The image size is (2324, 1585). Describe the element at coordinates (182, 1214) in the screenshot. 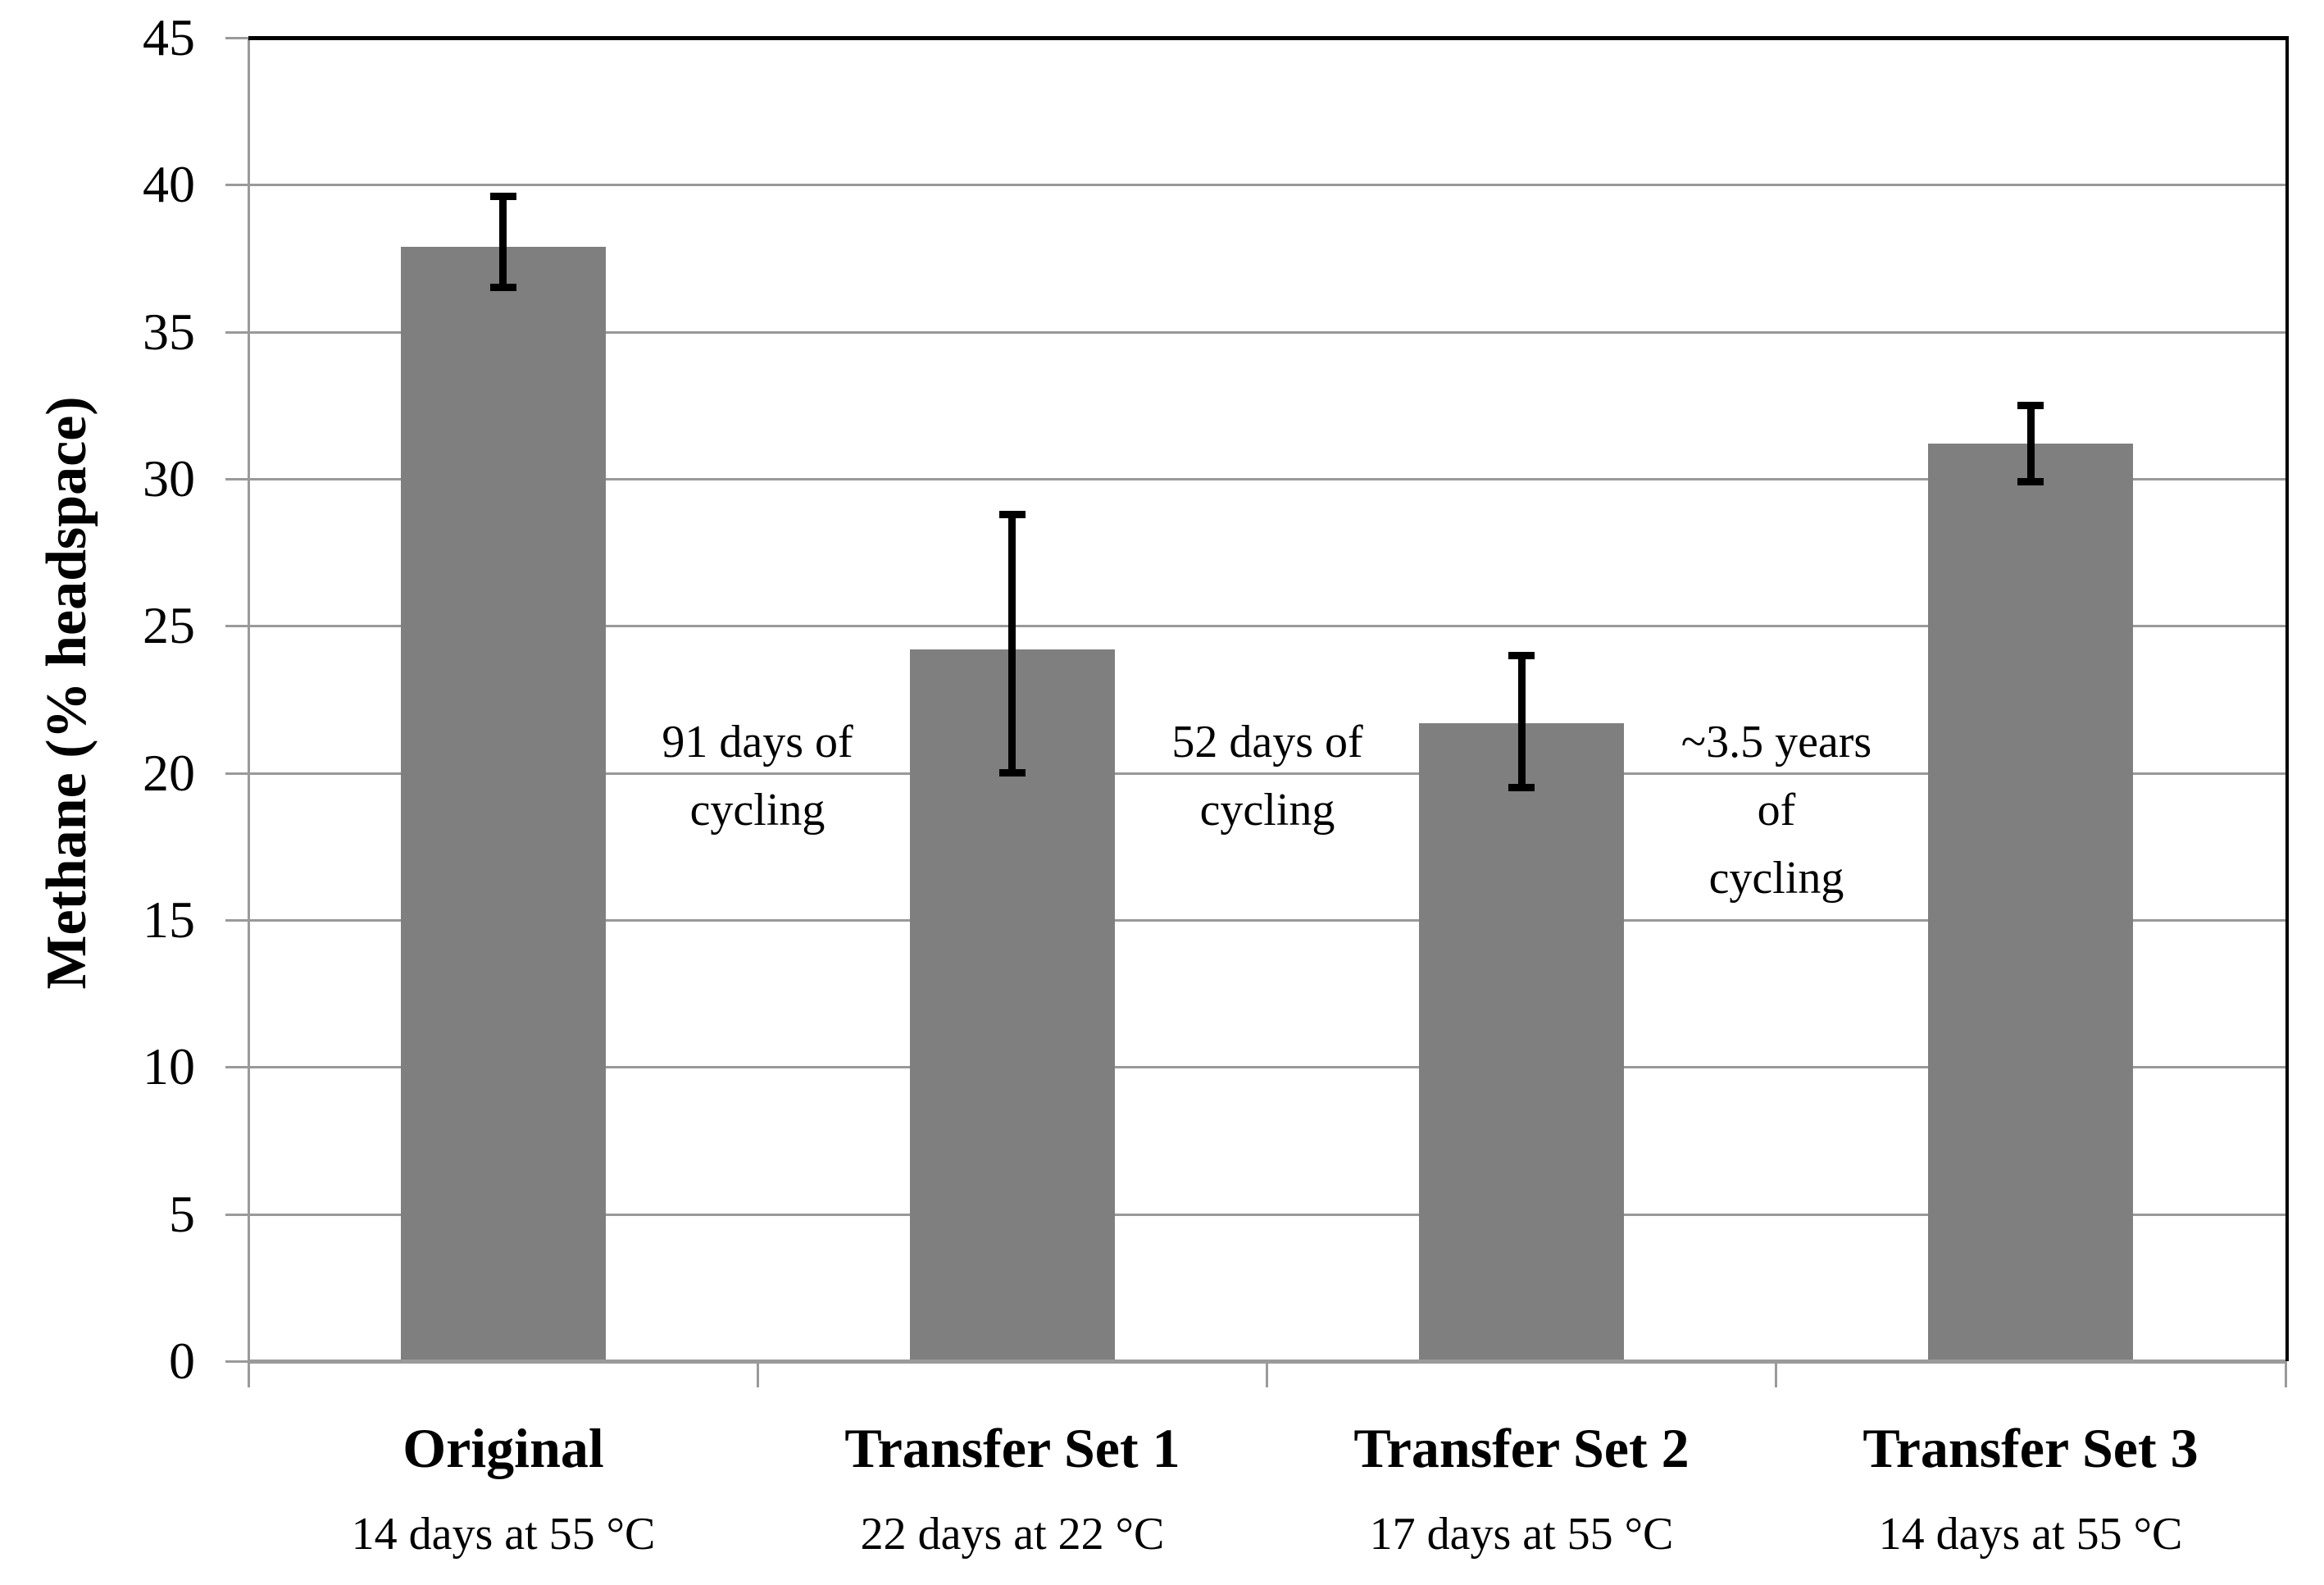

I see `y-tick-label-5: 5` at that location.